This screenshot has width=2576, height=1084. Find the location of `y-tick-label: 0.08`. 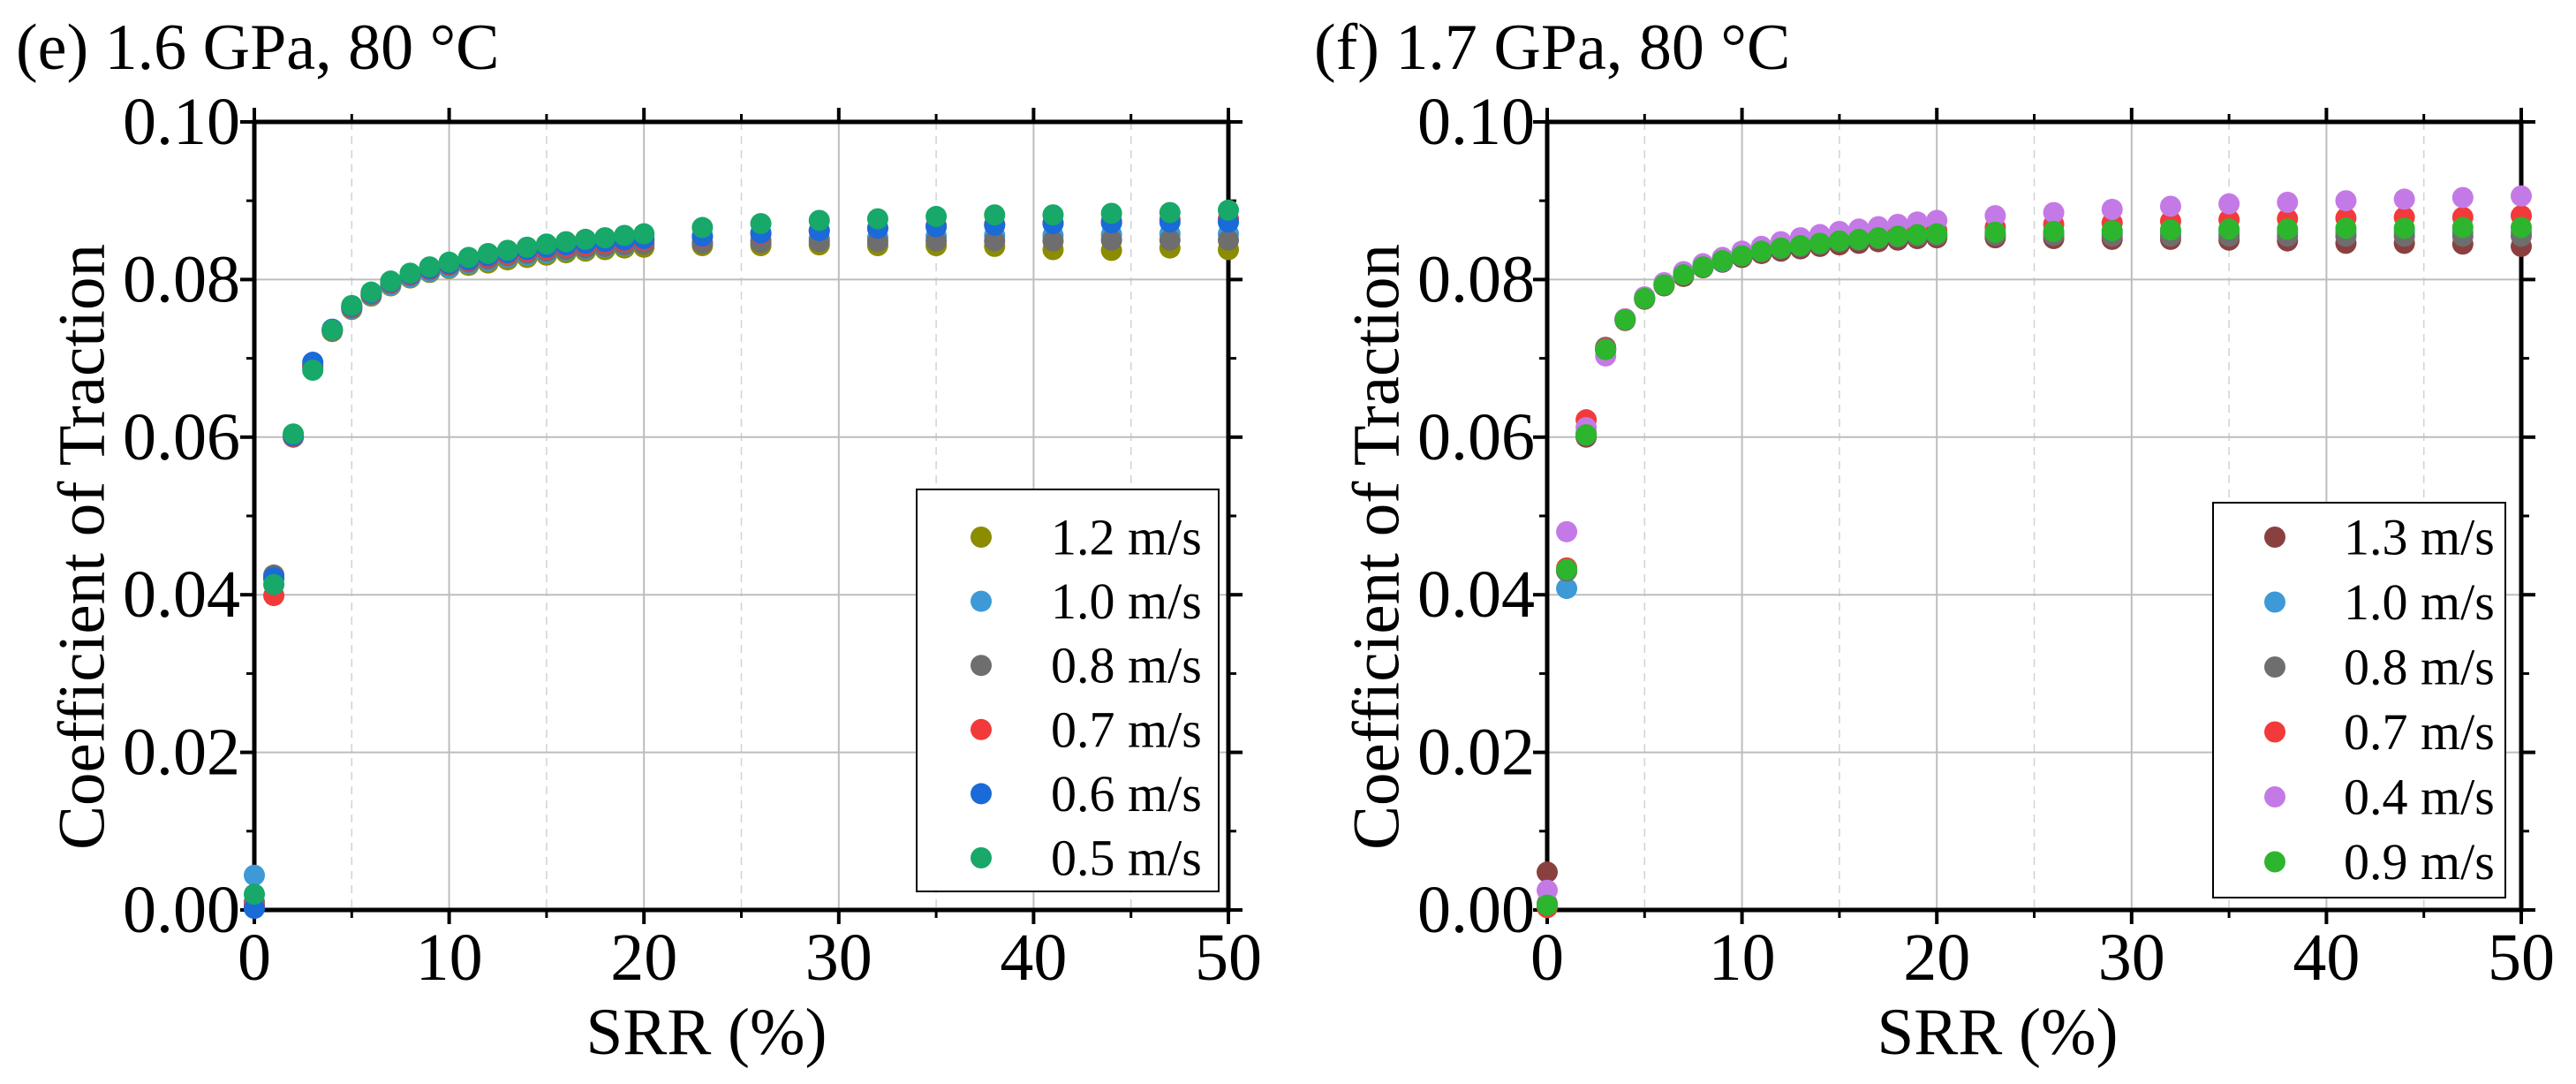

y-tick-label: 0.08 is located at coordinates (1476, 279).